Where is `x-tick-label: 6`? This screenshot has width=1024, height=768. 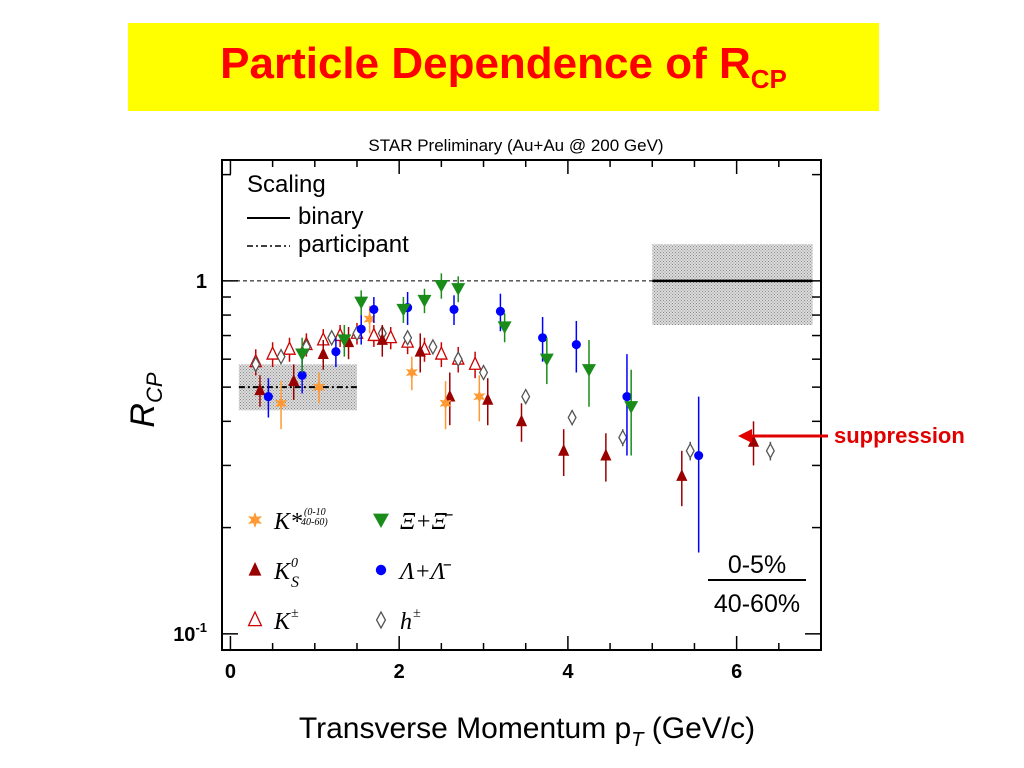 x-tick-label: 6 is located at coordinates (736, 672).